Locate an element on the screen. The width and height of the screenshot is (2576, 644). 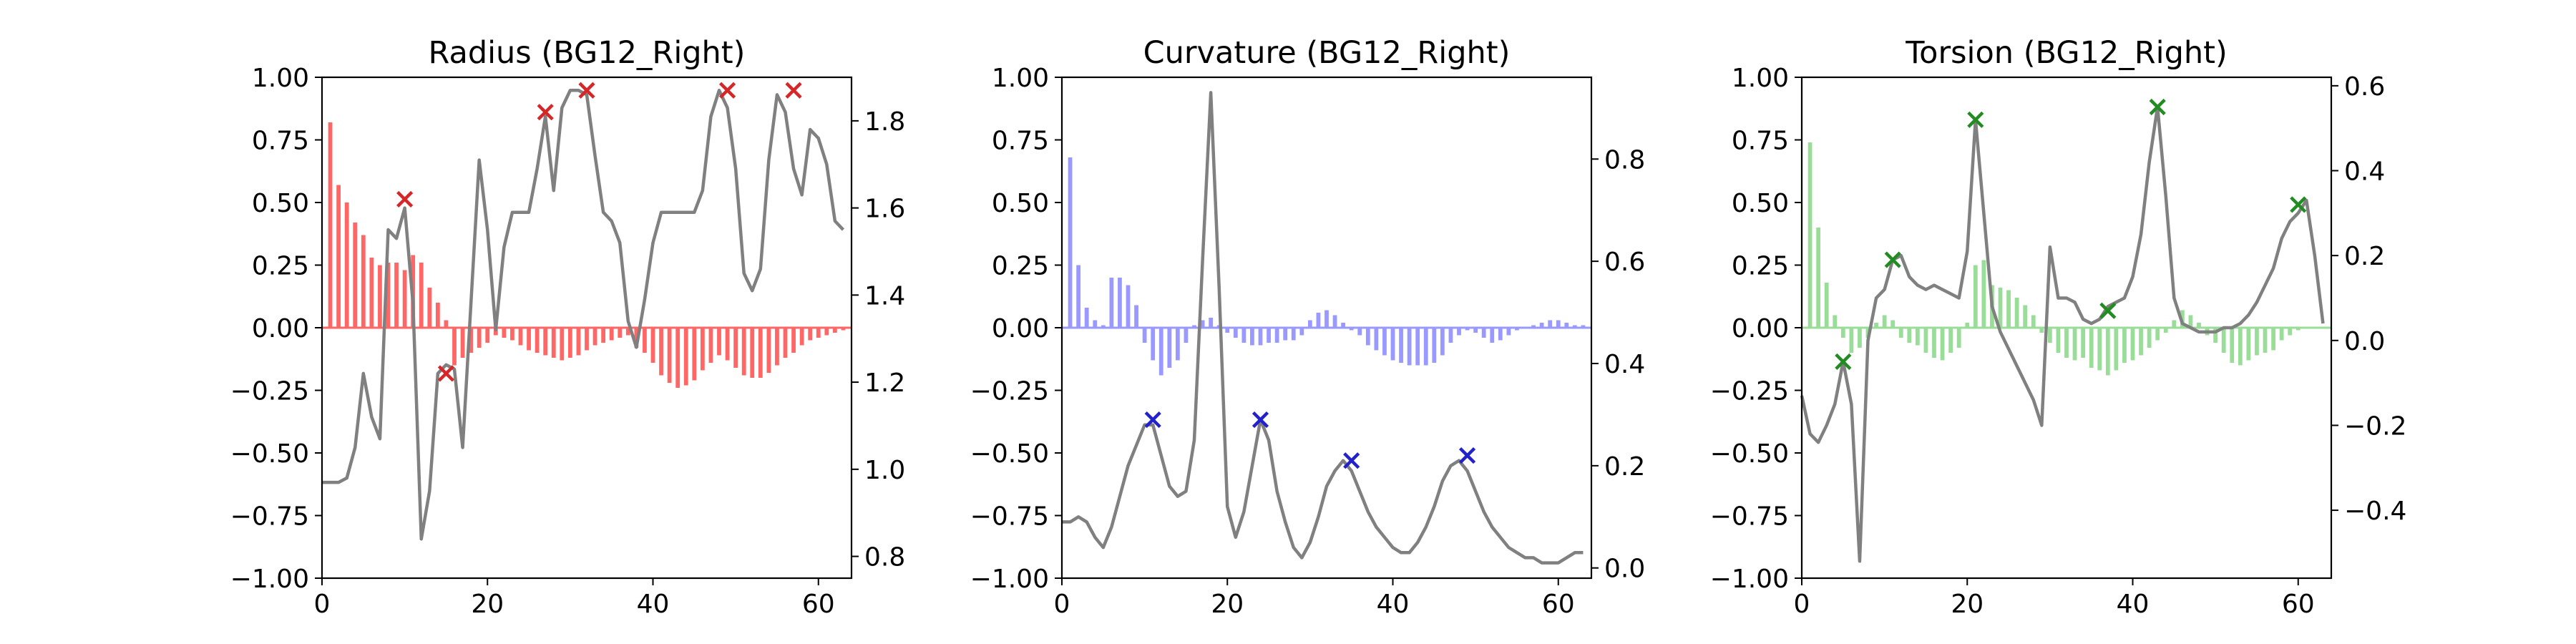
right-tick-label: −0.4 is located at coordinates (2375, 511).